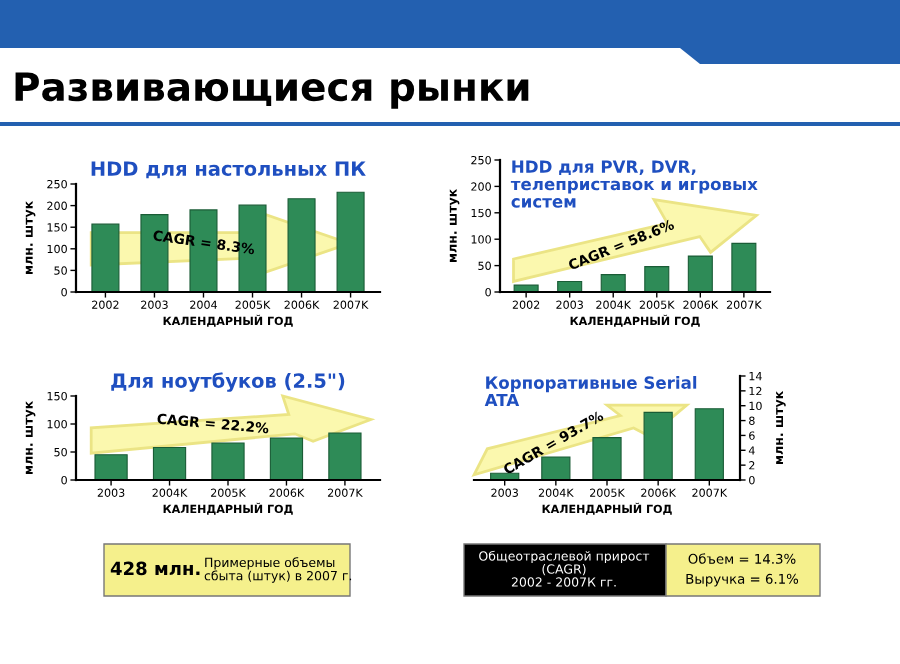 Image resolution: width=900 pixels, height=664 pixels. Describe the element at coordinates (272, 90) in the screenshot. I see `text: Развивающиеся рынки` at that location.